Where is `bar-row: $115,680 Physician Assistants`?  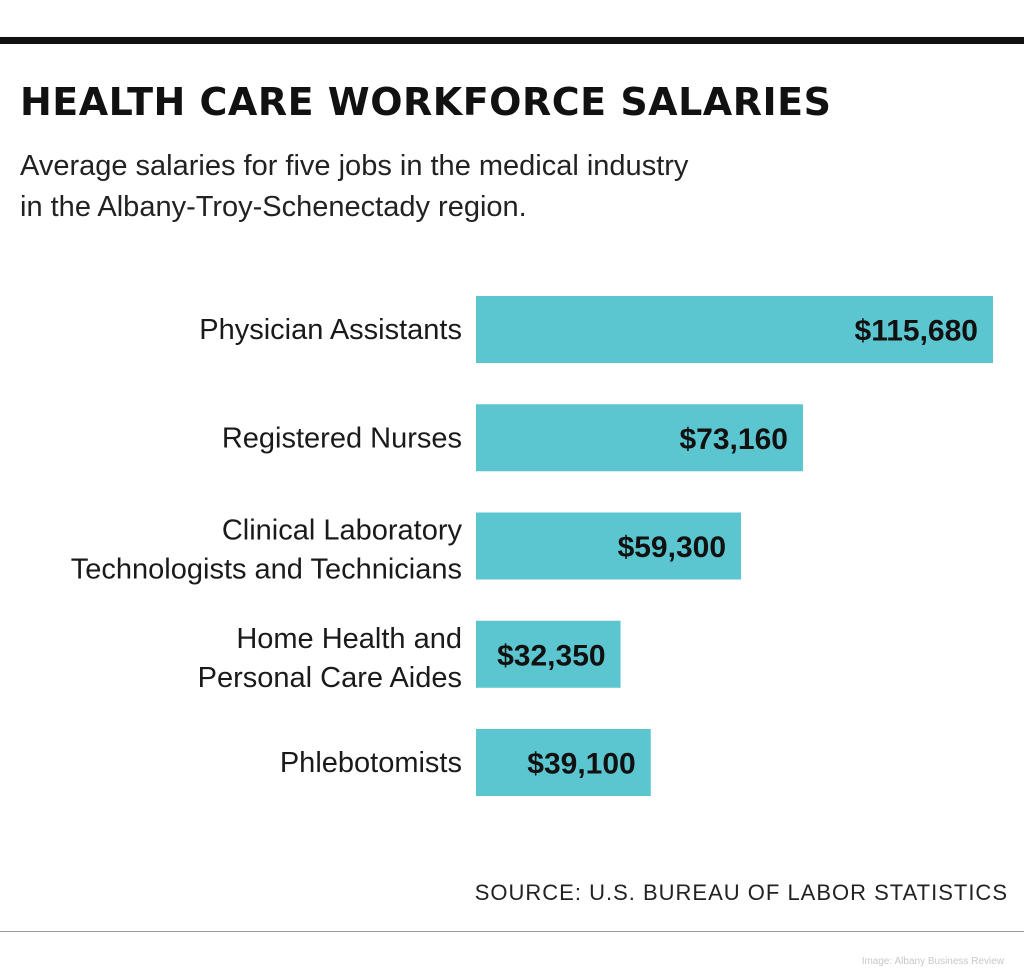
bar-row: $115,680 Physician Assistants is located at coordinates (596, 329).